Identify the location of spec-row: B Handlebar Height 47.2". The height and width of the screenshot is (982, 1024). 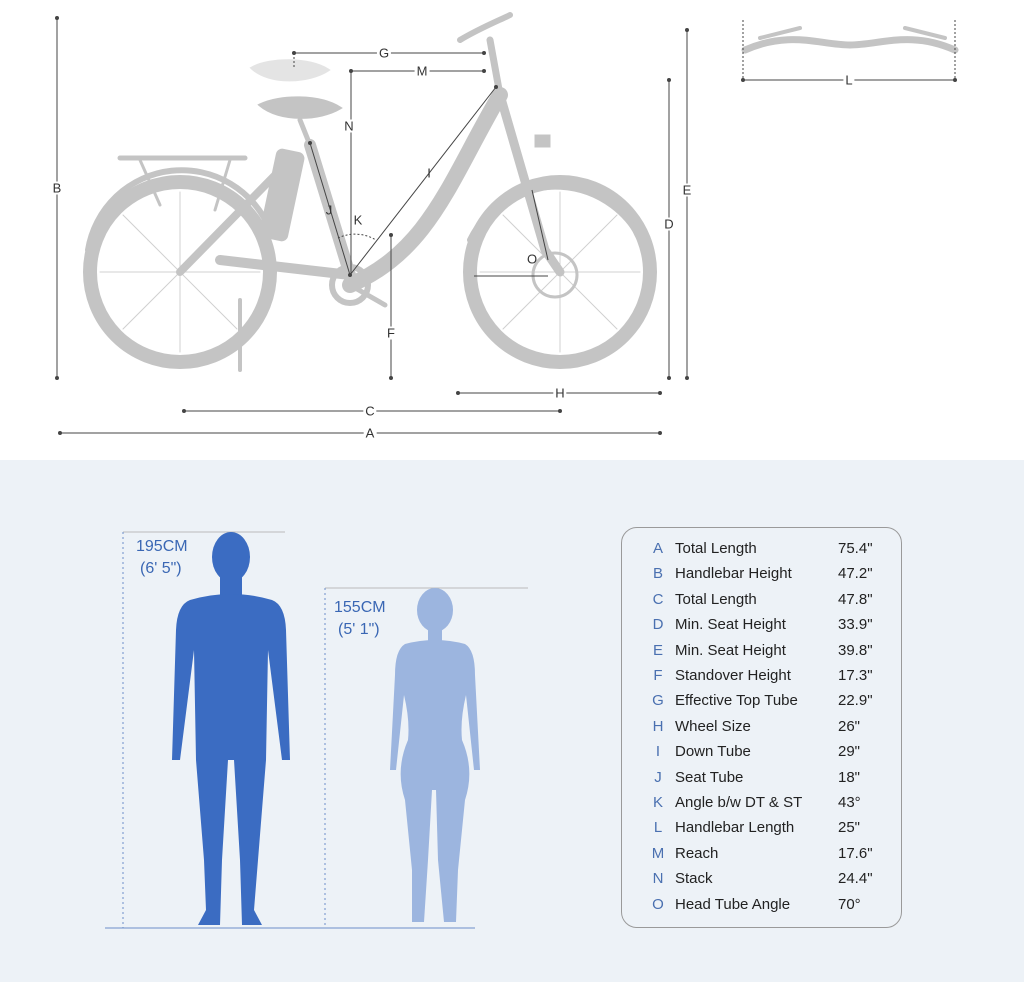
(761, 576).